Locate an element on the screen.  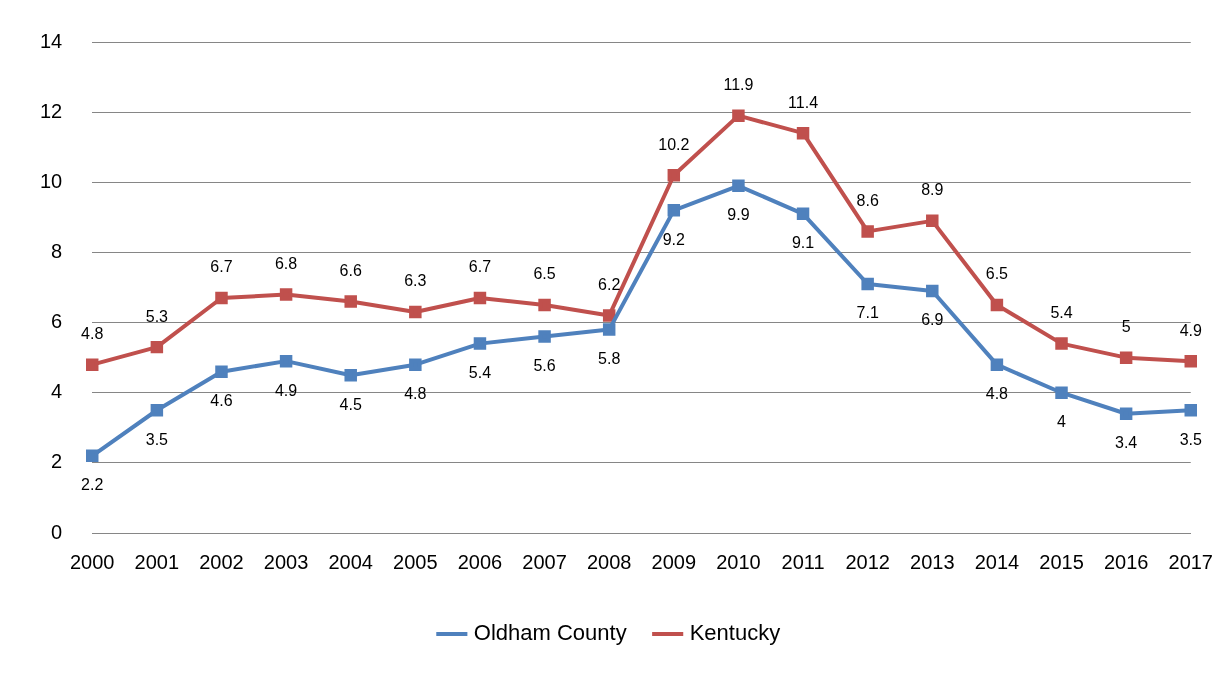
x-tick-label: 2009 is located at coordinates (674, 561).